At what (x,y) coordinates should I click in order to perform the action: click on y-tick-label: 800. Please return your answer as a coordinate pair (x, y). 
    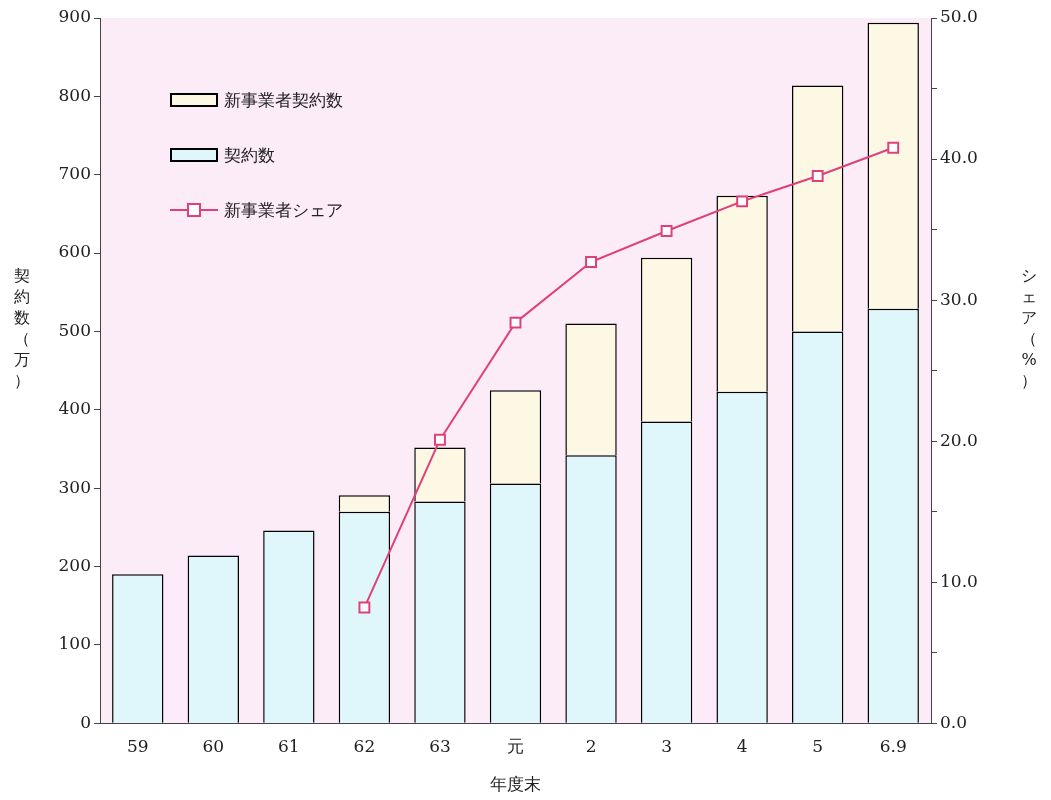
    Looking at the image, I should click on (74, 94).